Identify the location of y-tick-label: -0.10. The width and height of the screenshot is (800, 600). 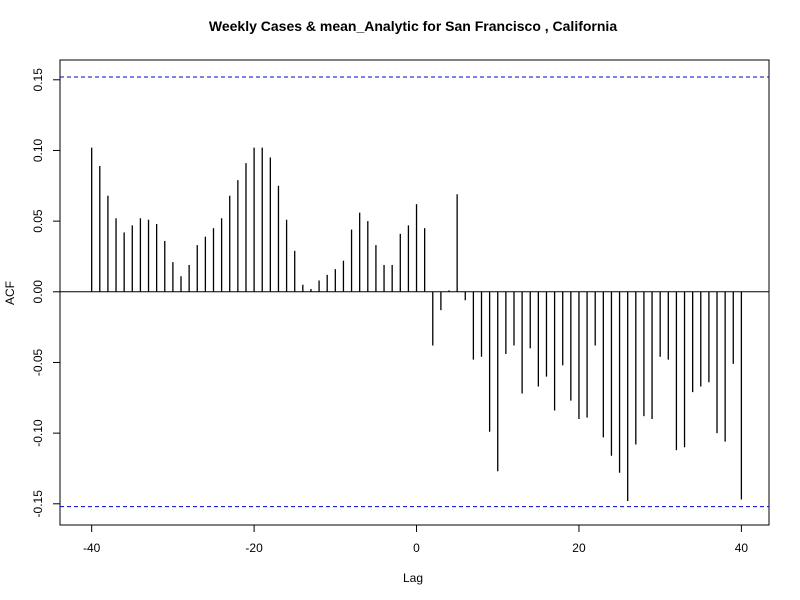
(38, 433).